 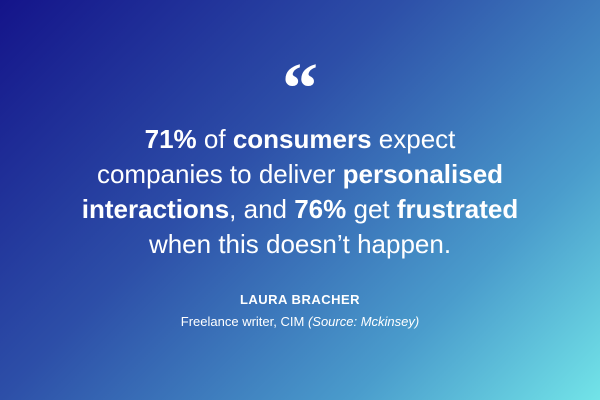 I want to click on author-role: Freelance writer, CIM (Source: Mckinsey), so click(x=300, y=321).